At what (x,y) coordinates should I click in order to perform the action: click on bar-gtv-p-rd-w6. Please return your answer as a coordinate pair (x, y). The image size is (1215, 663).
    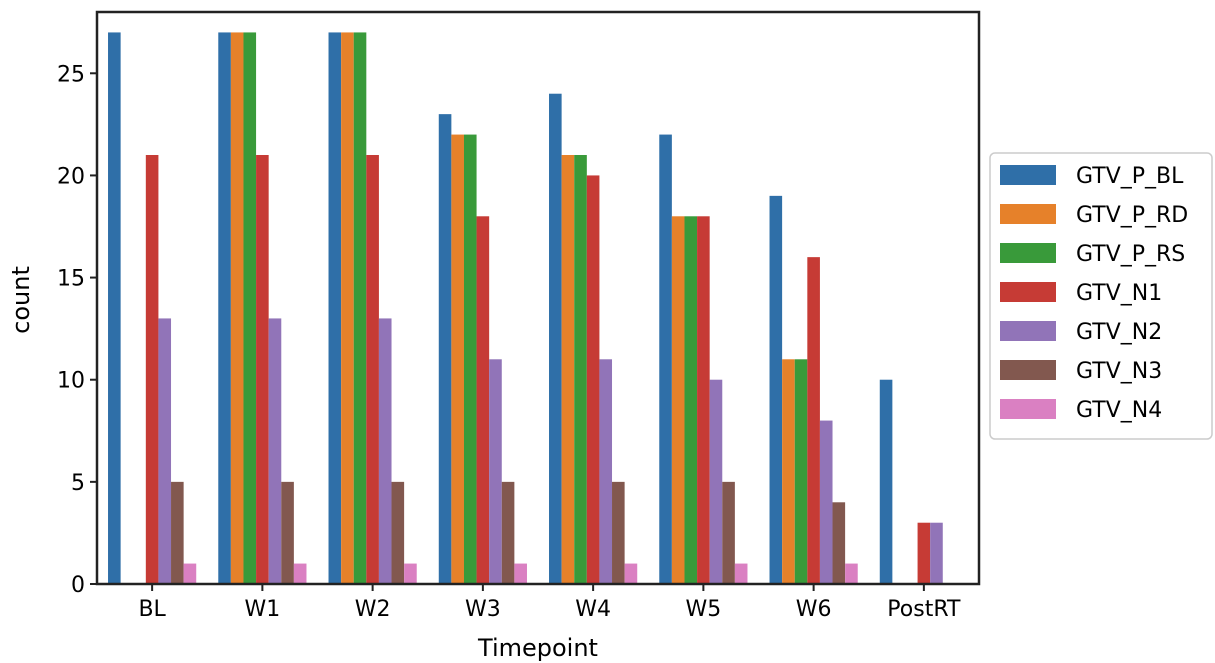
    Looking at the image, I should click on (788, 471).